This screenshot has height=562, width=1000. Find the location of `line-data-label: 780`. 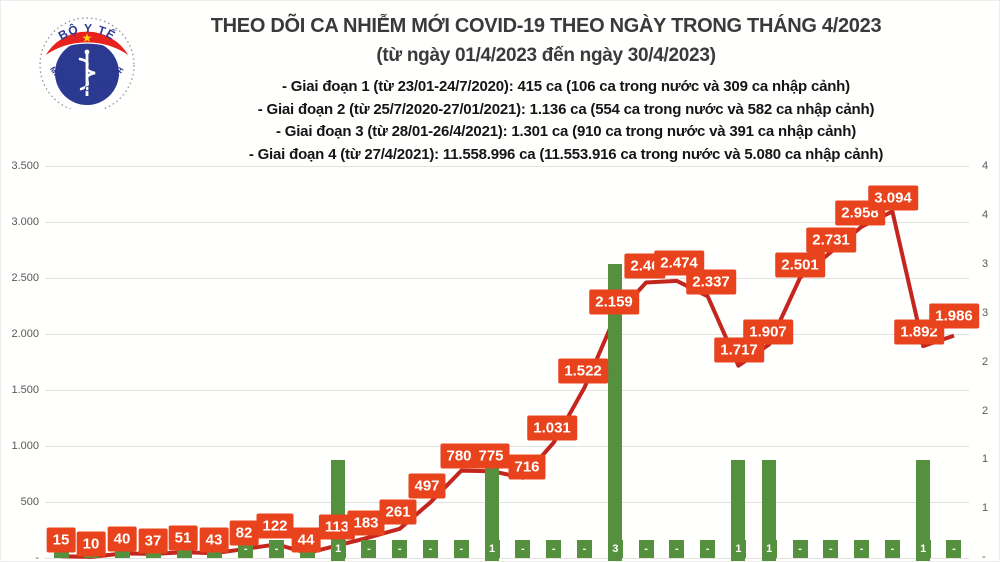

line-data-label: 780 is located at coordinates (459, 456).